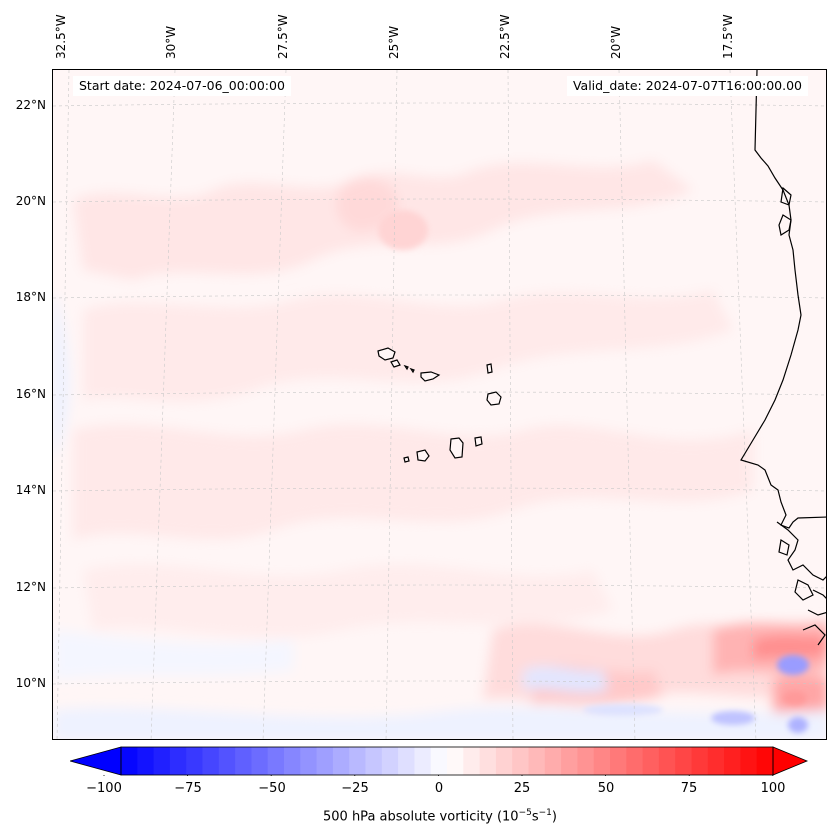 The height and width of the screenshot is (839, 837). What do you see at coordinates (616, 42) in the screenshot?
I see `lon-label-20w: 20°W` at bounding box center [616, 42].